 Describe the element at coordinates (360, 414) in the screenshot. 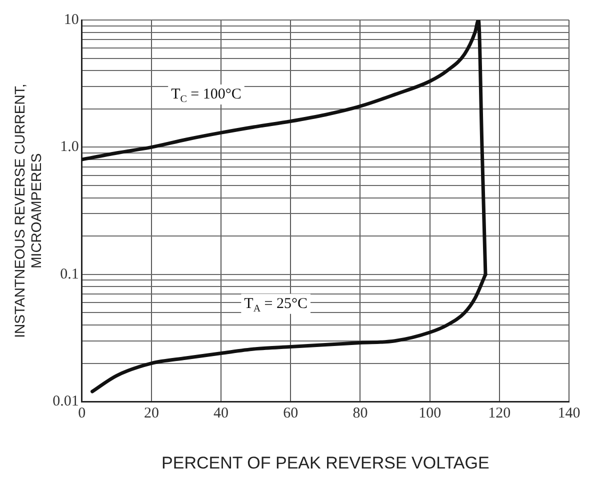

I see `x-tick-label: 80` at that location.